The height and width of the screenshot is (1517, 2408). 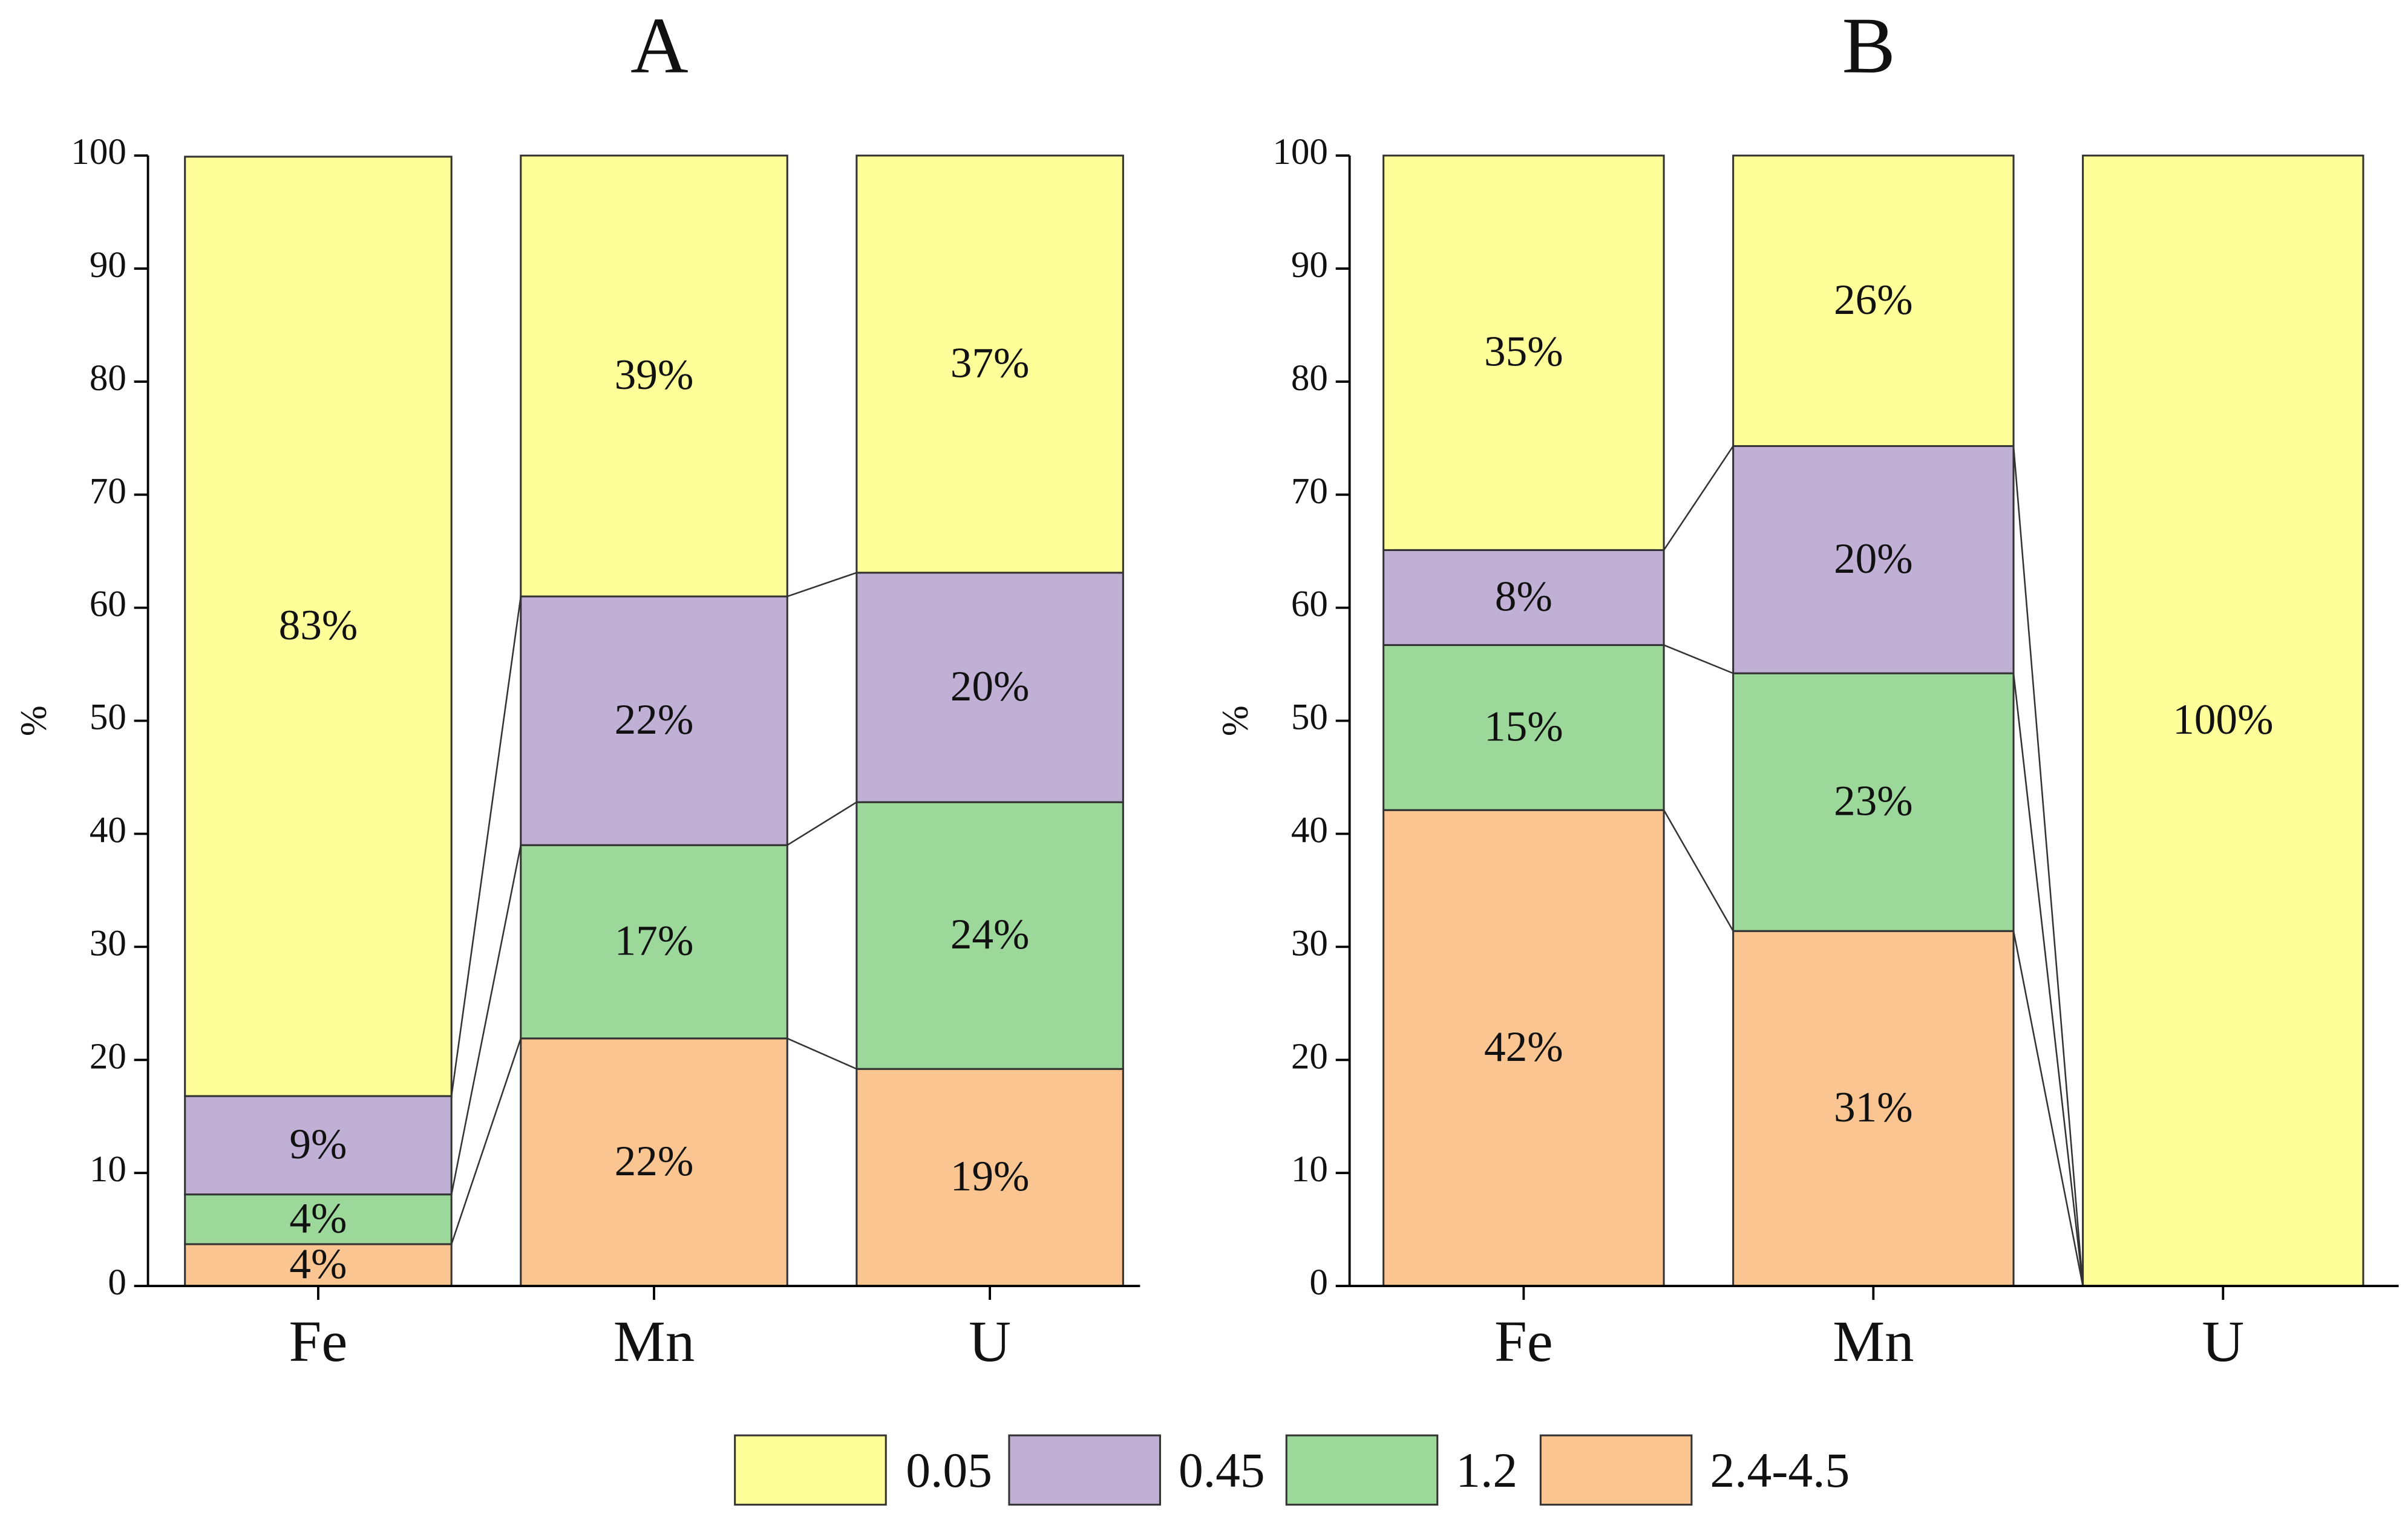 I want to click on value-label: 39%, so click(x=654, y=375).